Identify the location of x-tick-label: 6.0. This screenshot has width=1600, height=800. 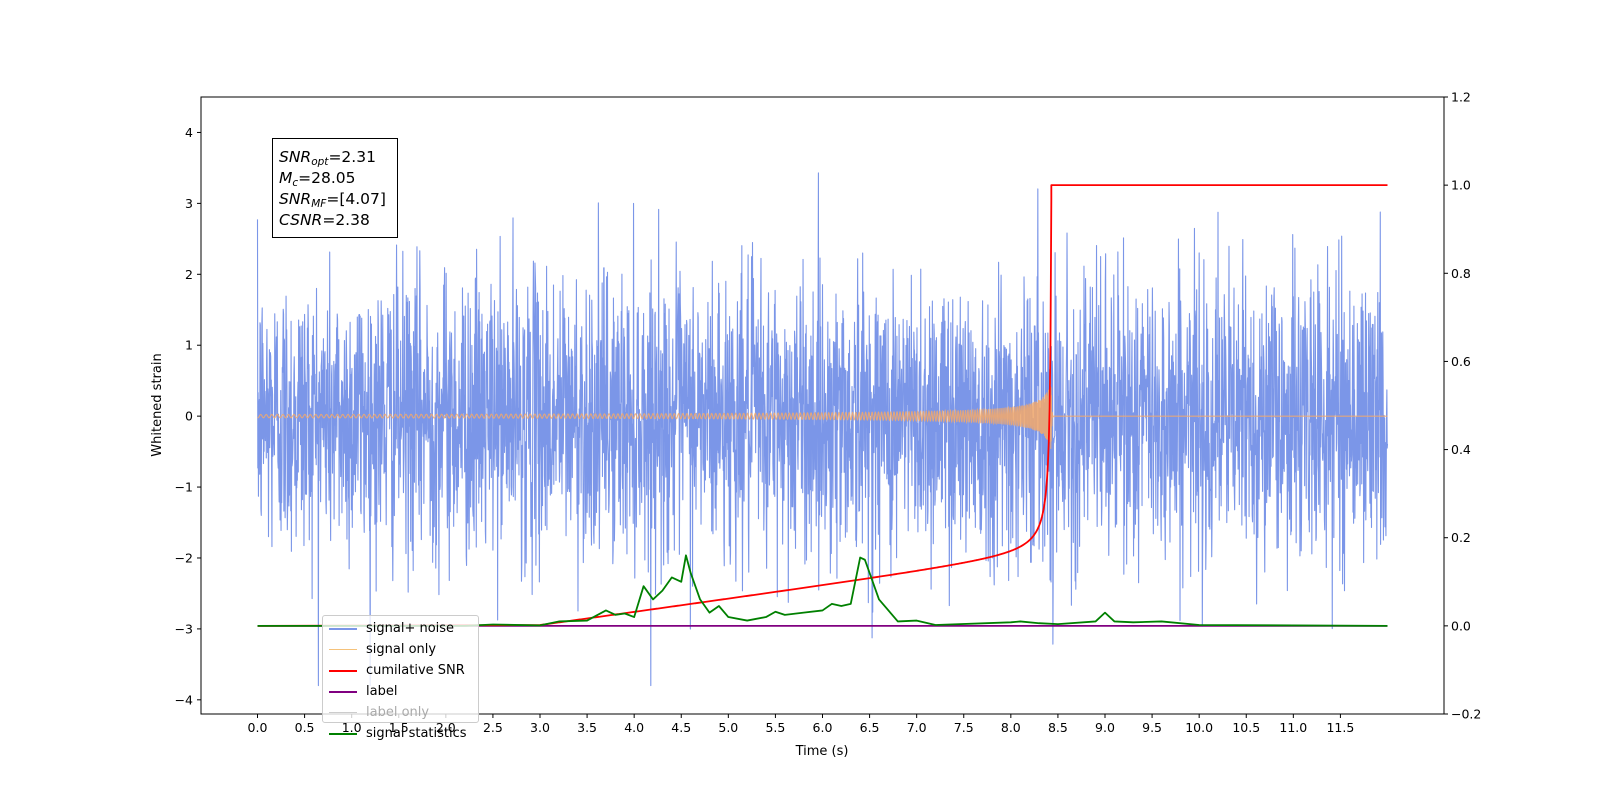
(823, 727).